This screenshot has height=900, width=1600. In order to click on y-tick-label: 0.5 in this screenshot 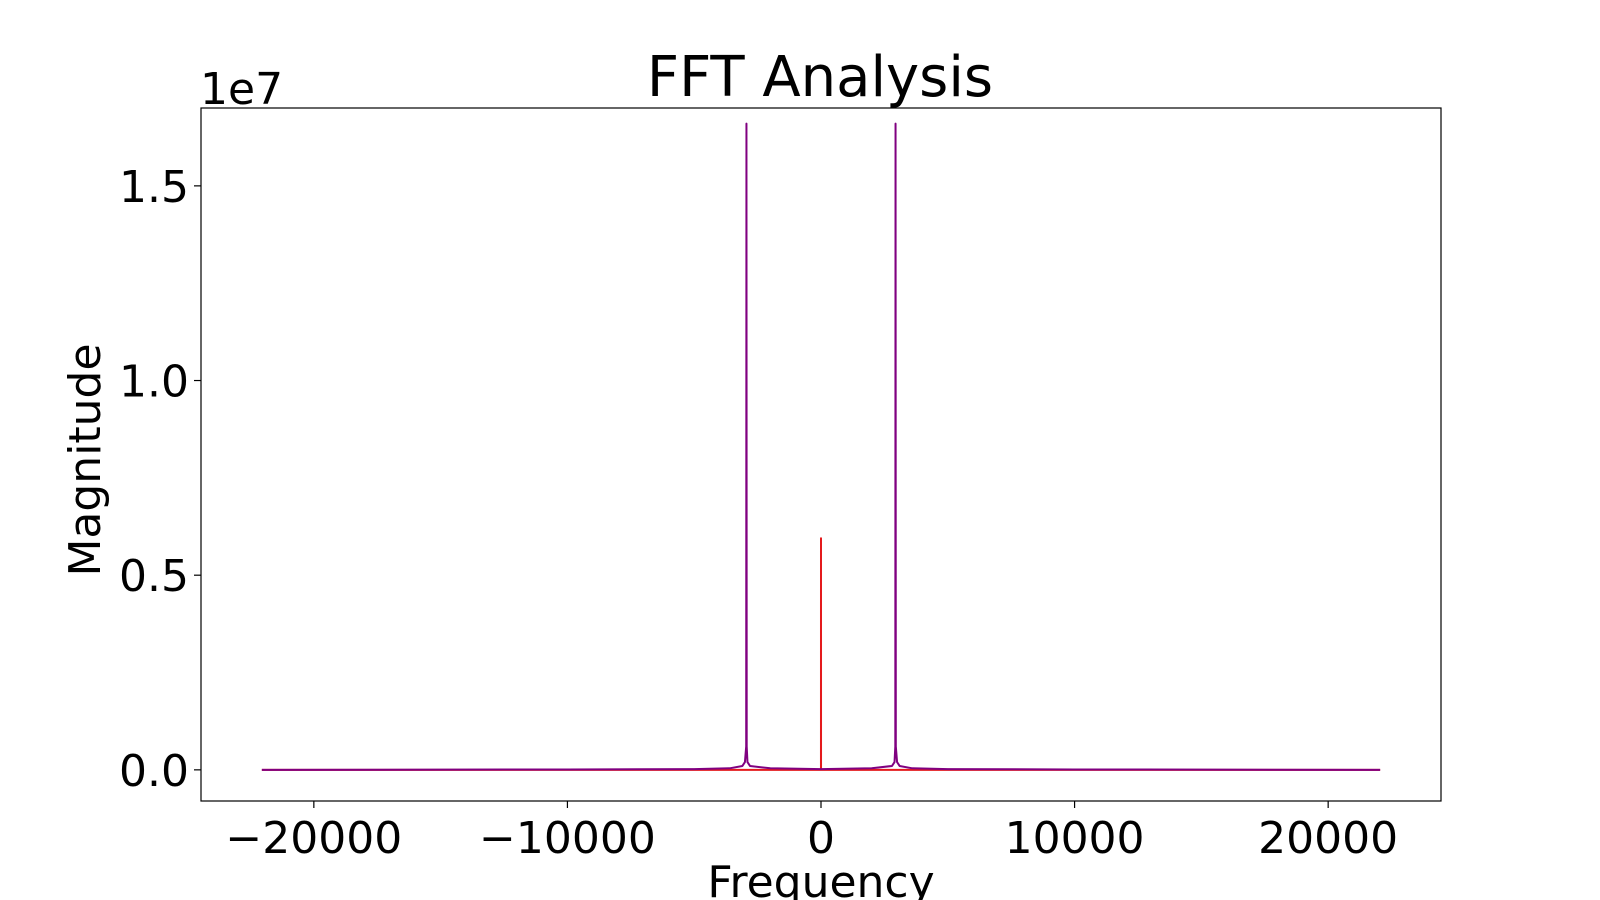, I will do `click(154, 576)`.